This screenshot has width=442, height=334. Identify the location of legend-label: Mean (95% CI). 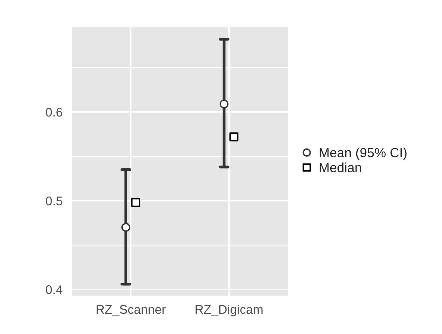
(363, 154).